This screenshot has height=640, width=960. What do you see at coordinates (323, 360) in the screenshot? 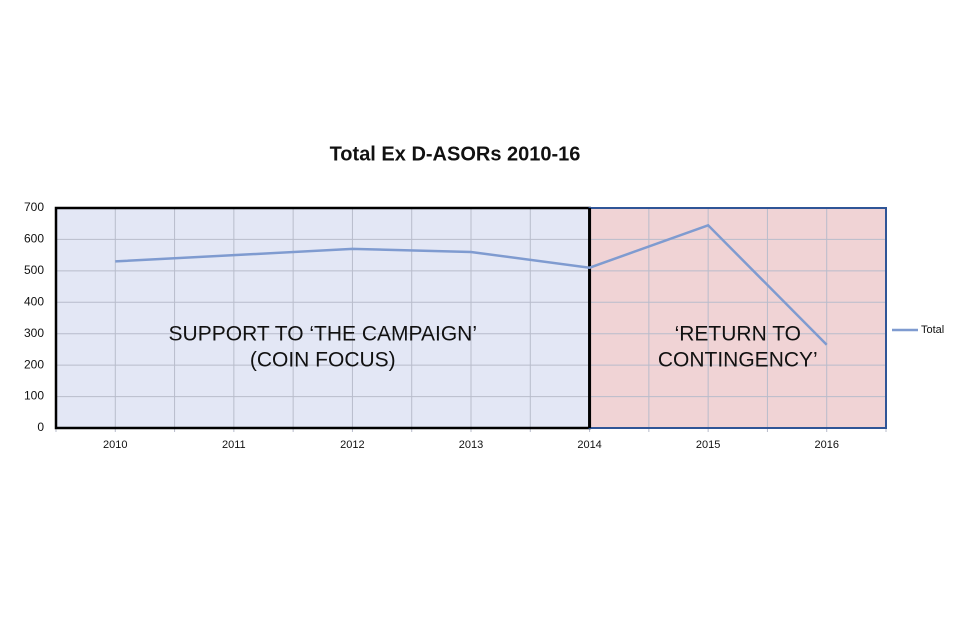
I see `region-annotation: (COIN FOCUS)` at bounding box center [323, 360].